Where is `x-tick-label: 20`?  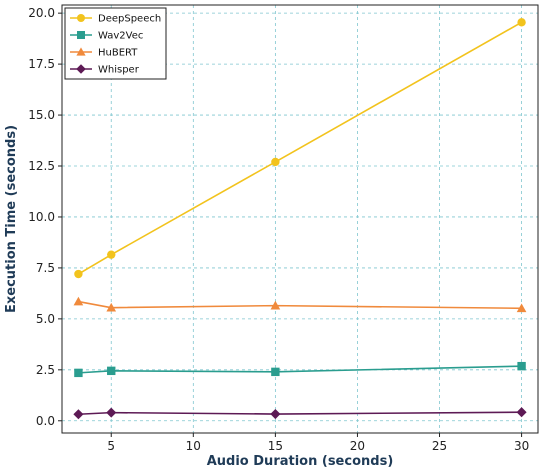
x-tick-label: 20 is located at coordinates (357, 446).